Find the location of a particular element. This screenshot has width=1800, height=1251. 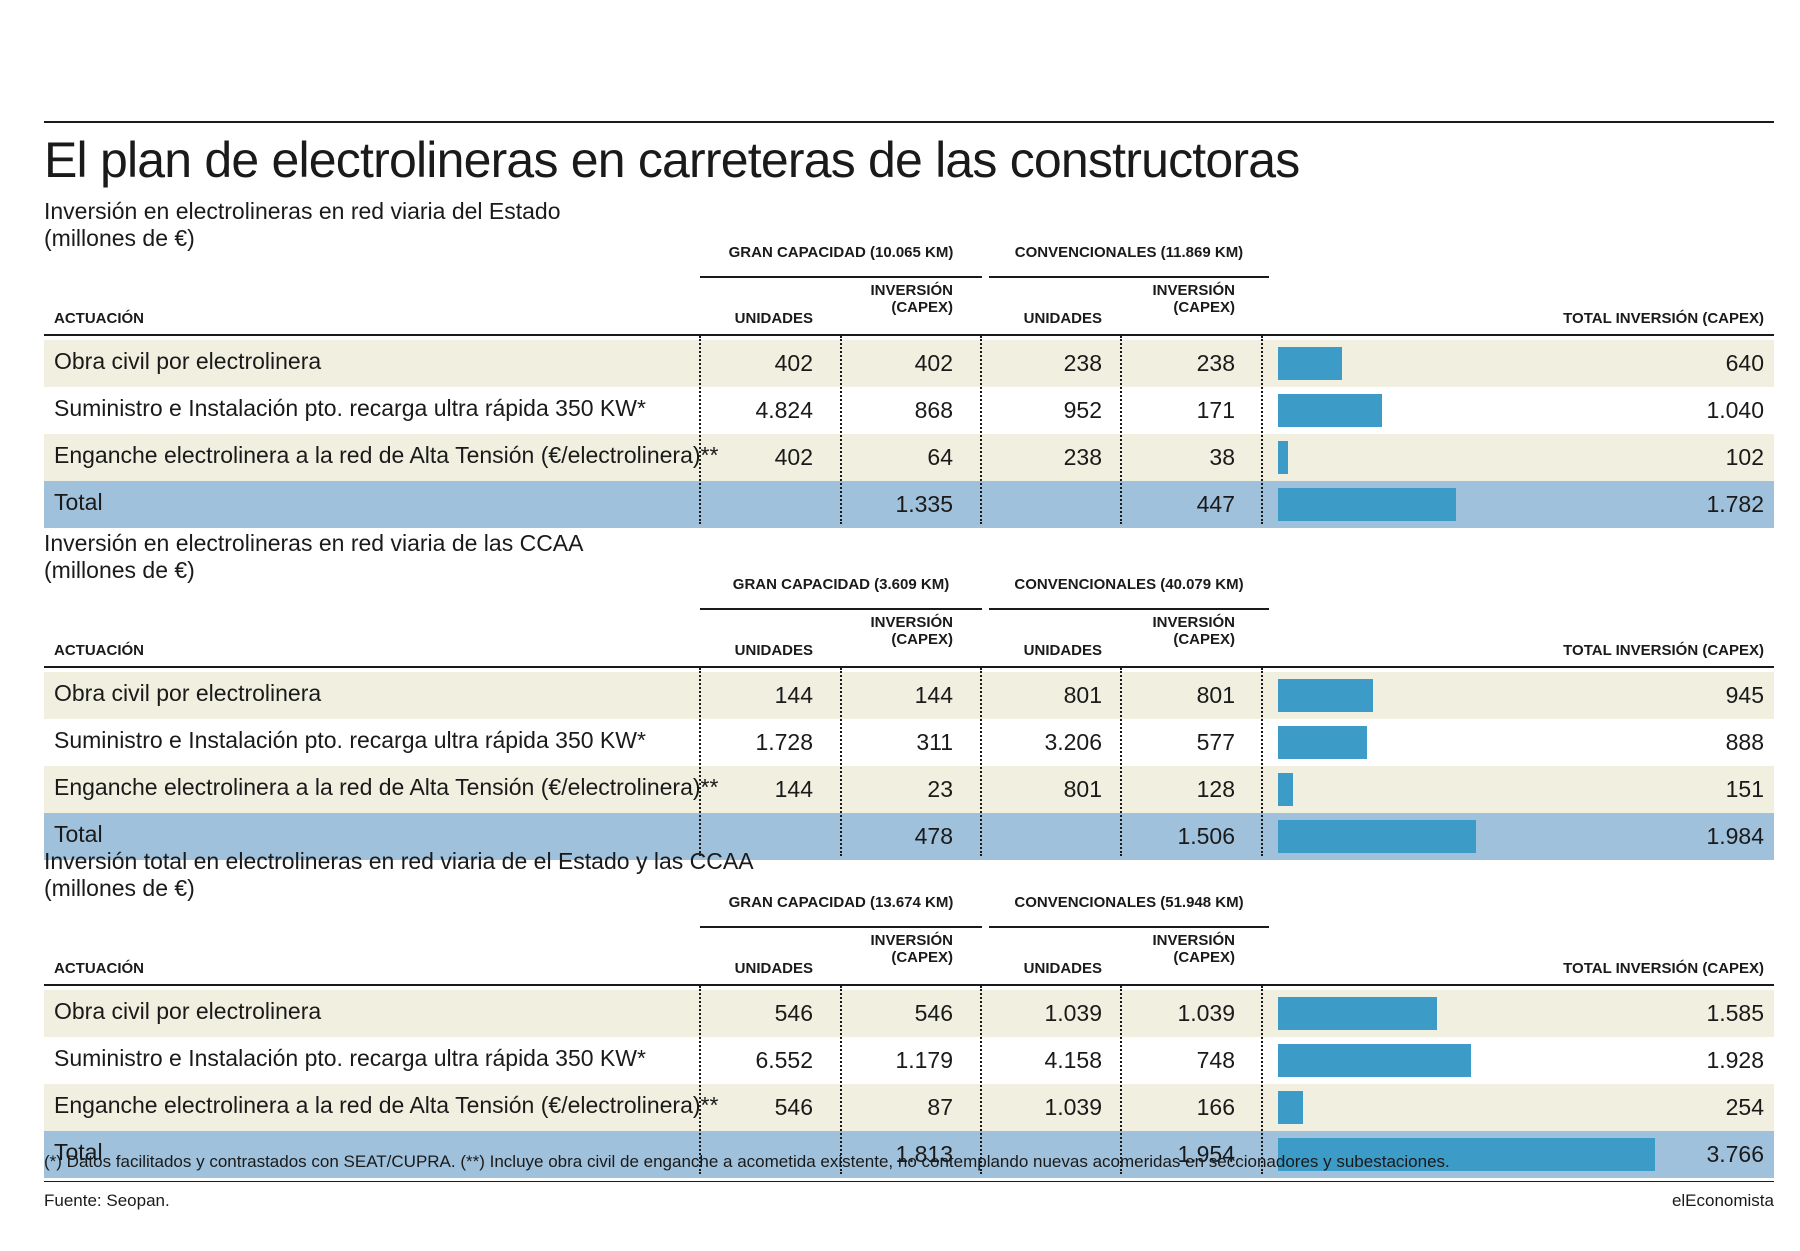

source-label: Fuente: Seopan. is located at coordinates (107, 1200).